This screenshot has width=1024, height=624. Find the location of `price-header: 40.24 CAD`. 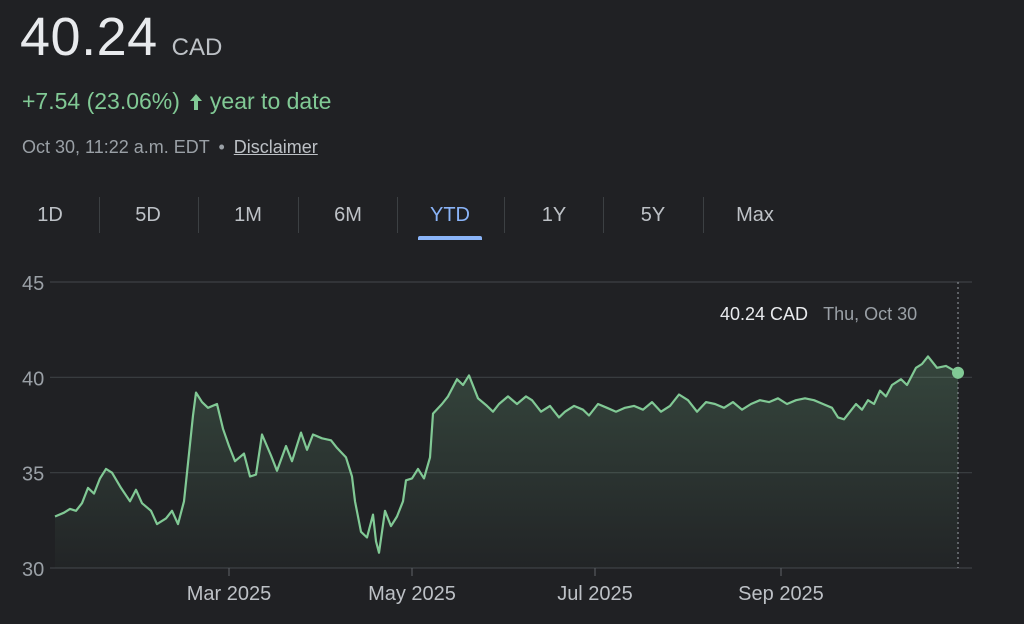

price-header: 40.24 CAD is located at coordinates (121, 37).